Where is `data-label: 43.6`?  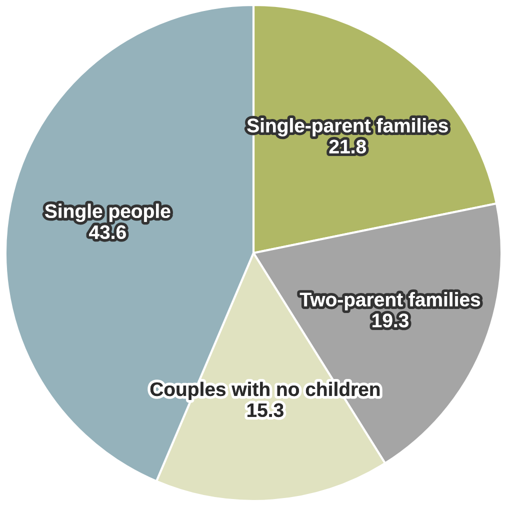
data-label: 43.6 is located at coordinates (107, 232).